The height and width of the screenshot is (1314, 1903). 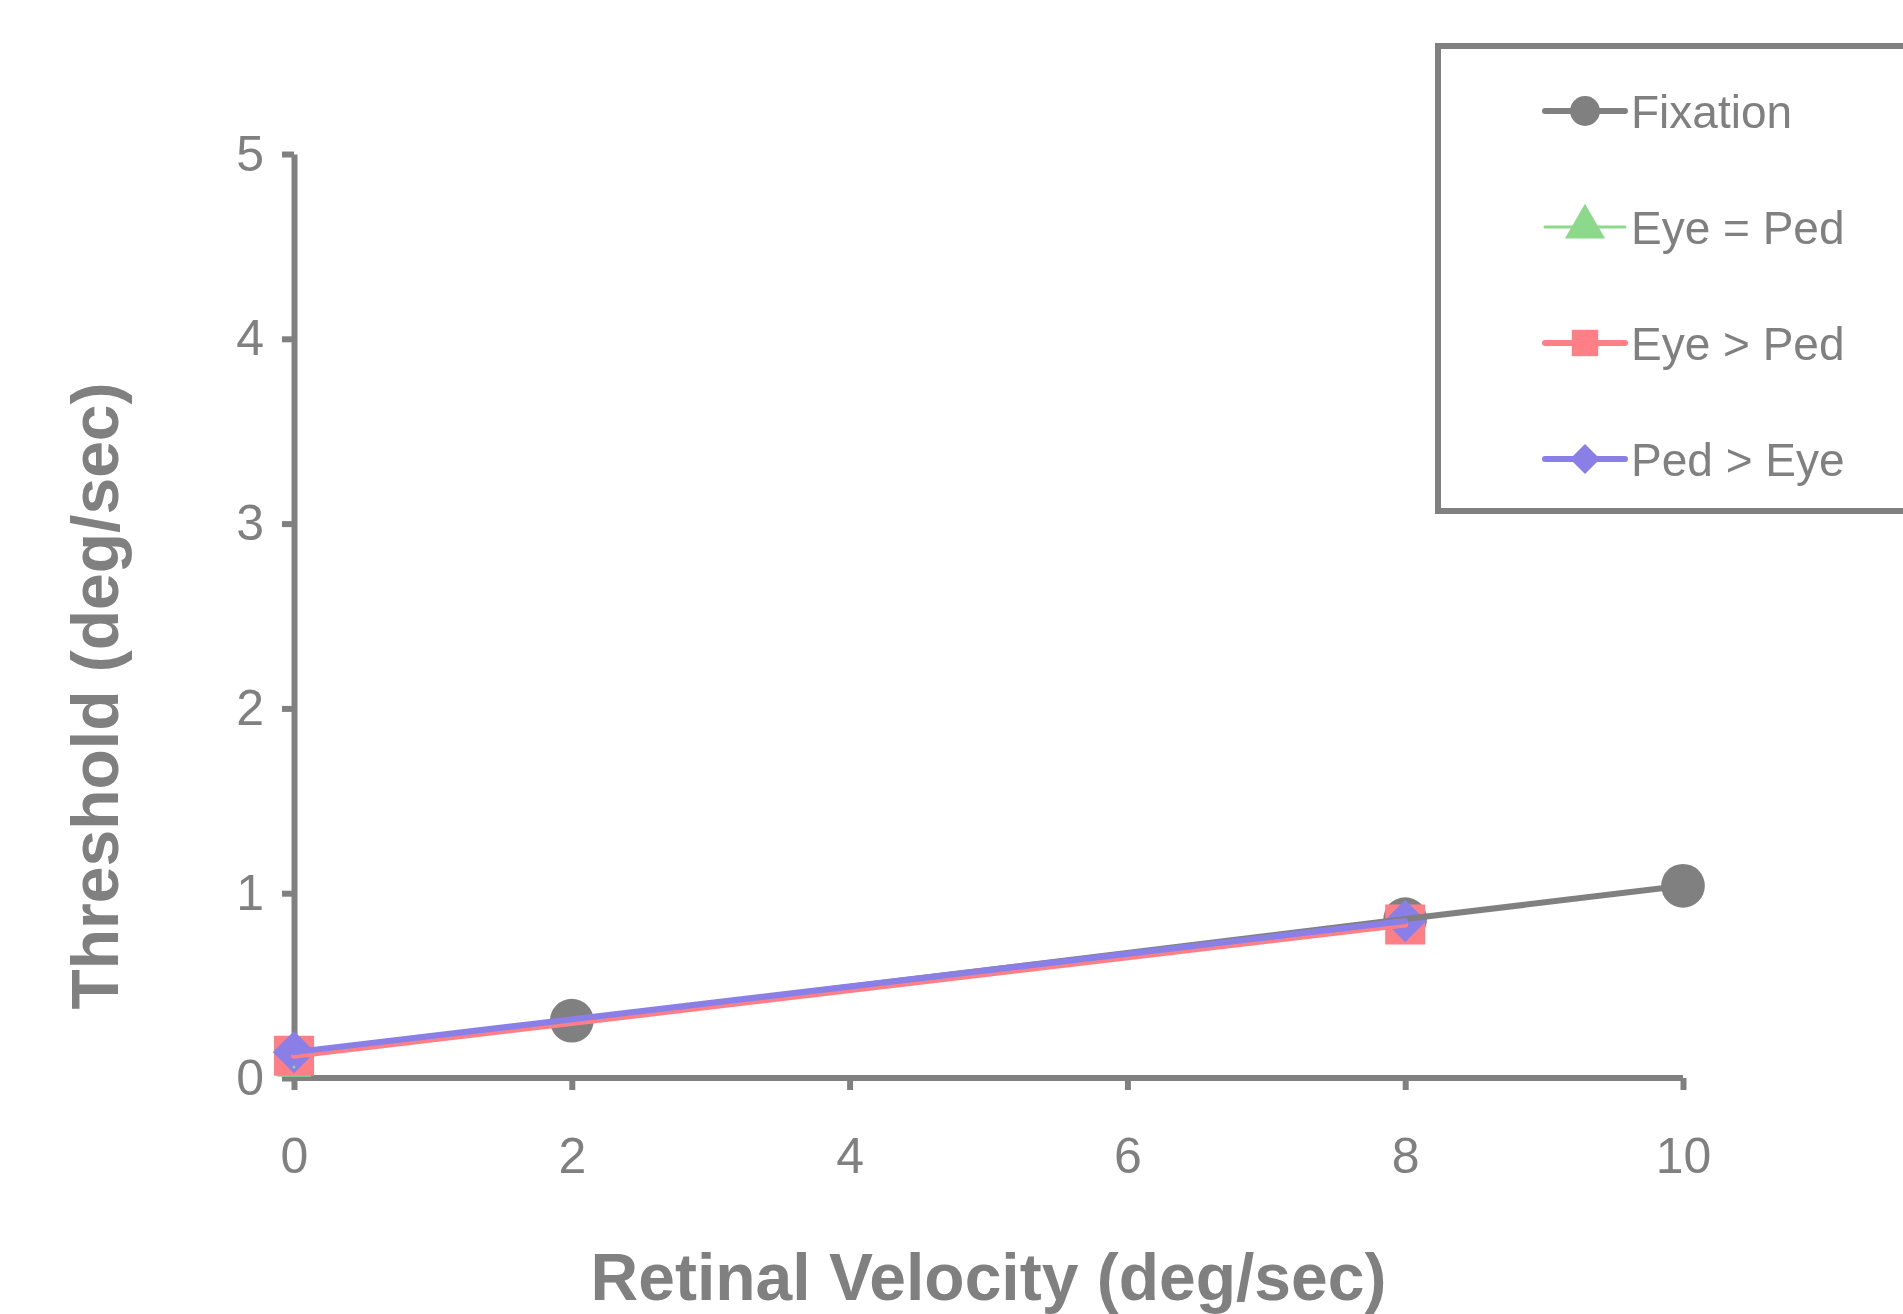 I want to click on y-tick-label: 4, so click(x=250, y=338).